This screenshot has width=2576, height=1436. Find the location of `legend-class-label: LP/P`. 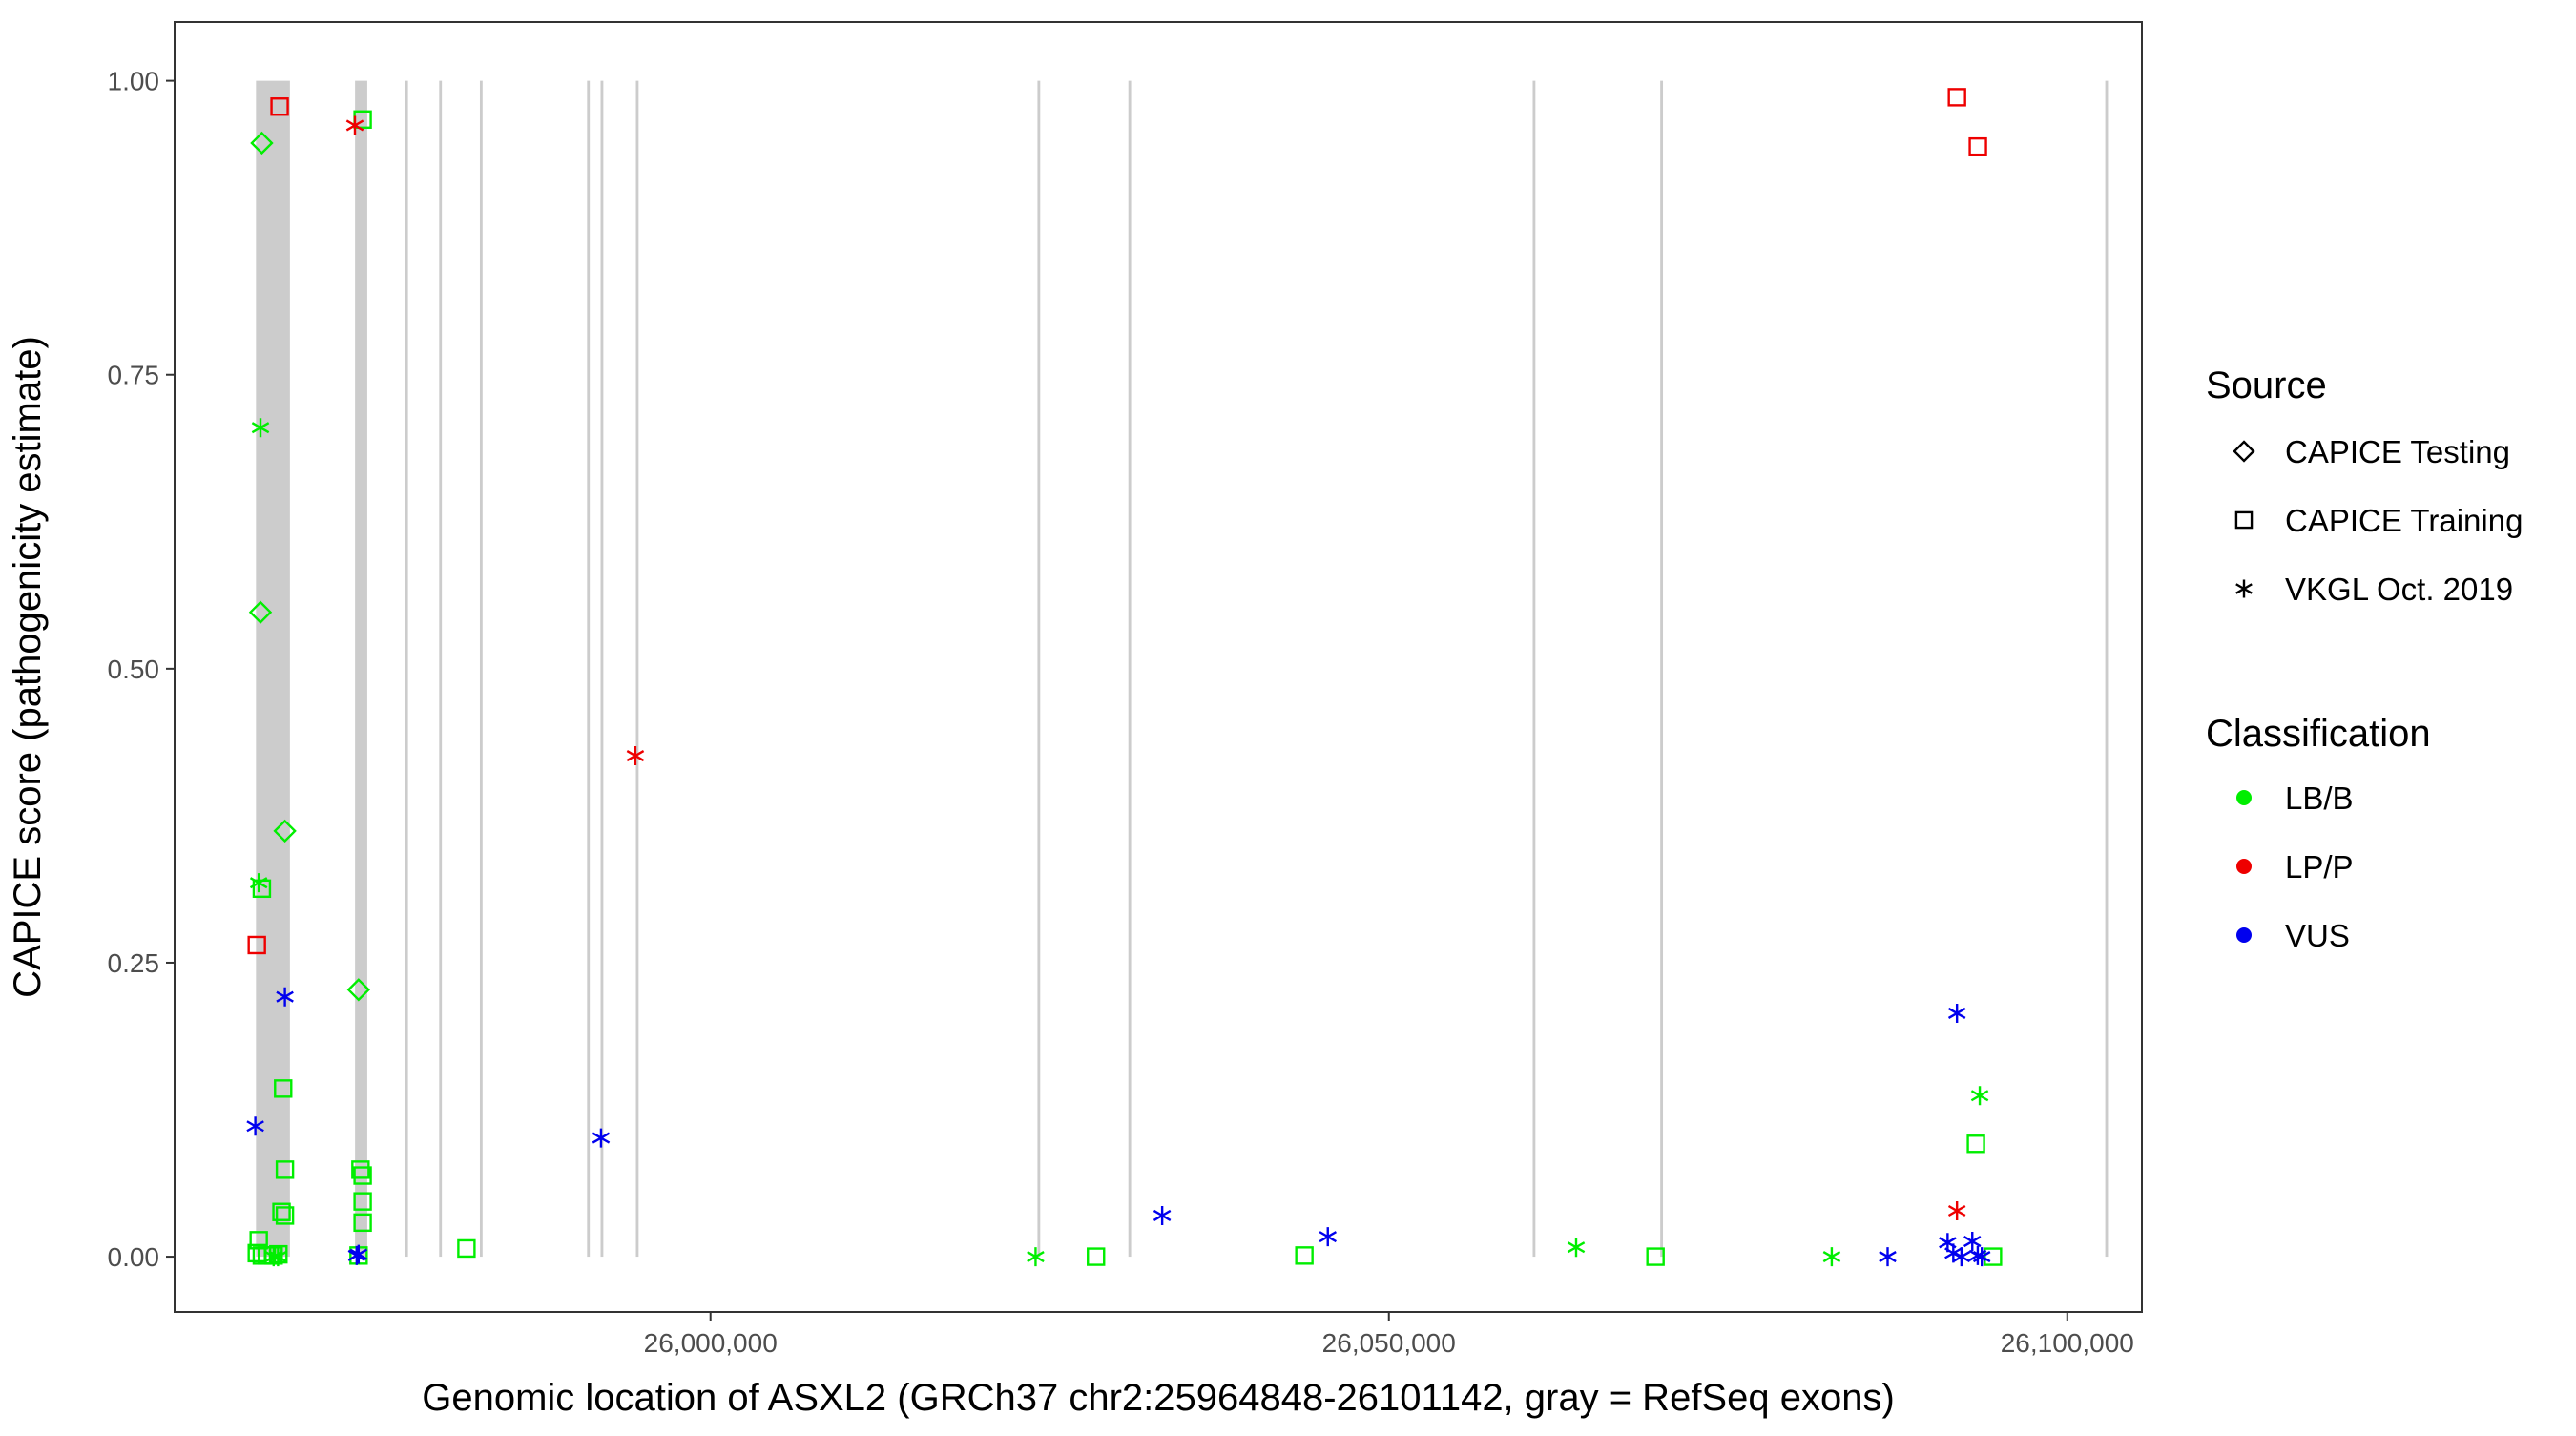

legend-class-label: LP/P is located at coordinates (2319, 866).